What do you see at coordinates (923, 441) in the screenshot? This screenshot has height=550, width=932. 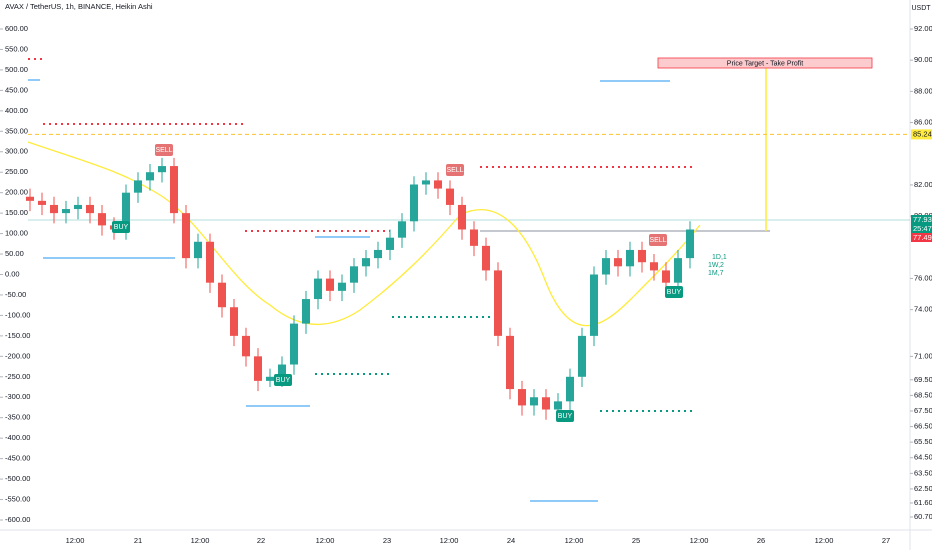 I see `y2-tick-label: 65.50` at bounding box center [923, 441].